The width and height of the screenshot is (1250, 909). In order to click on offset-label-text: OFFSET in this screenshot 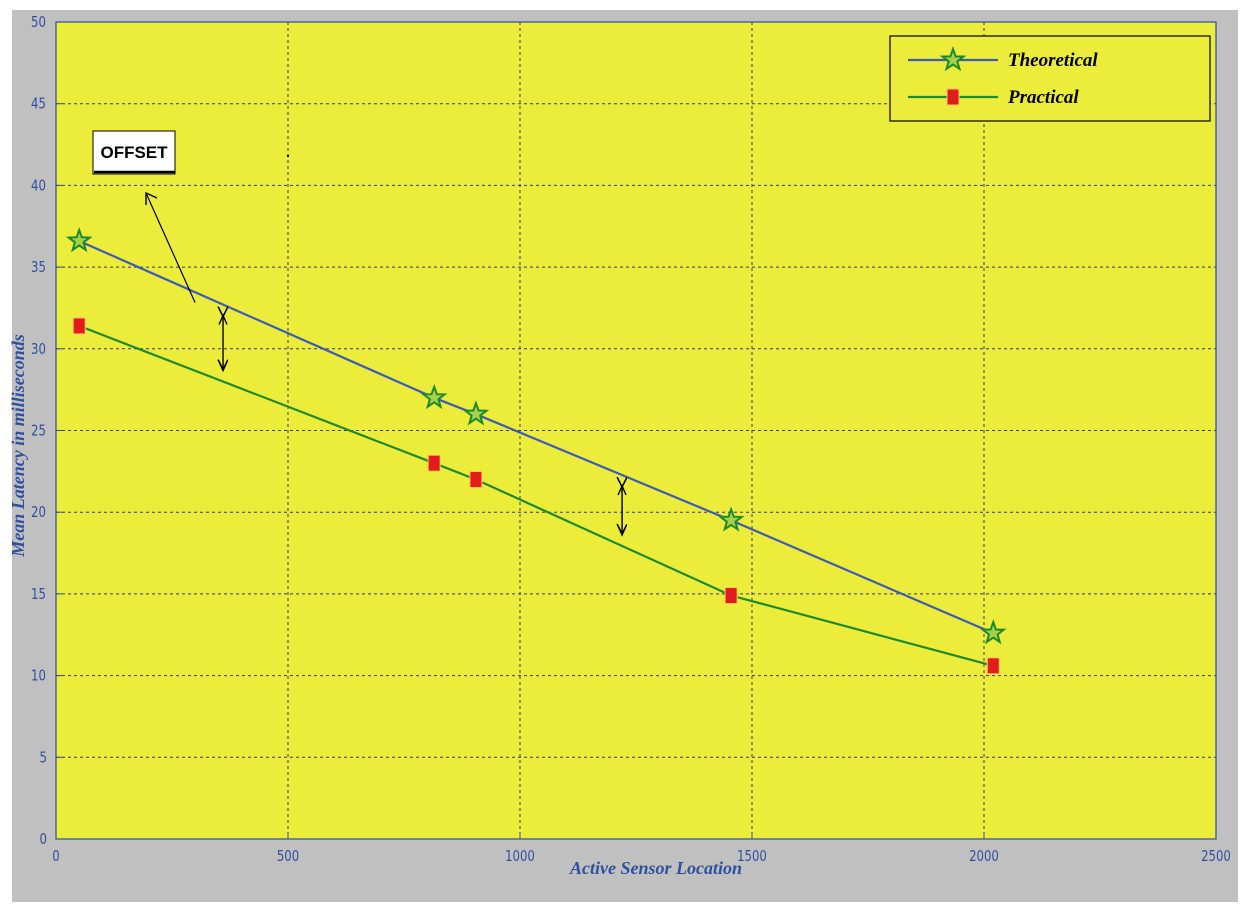, I will do `click(134, 152)`.